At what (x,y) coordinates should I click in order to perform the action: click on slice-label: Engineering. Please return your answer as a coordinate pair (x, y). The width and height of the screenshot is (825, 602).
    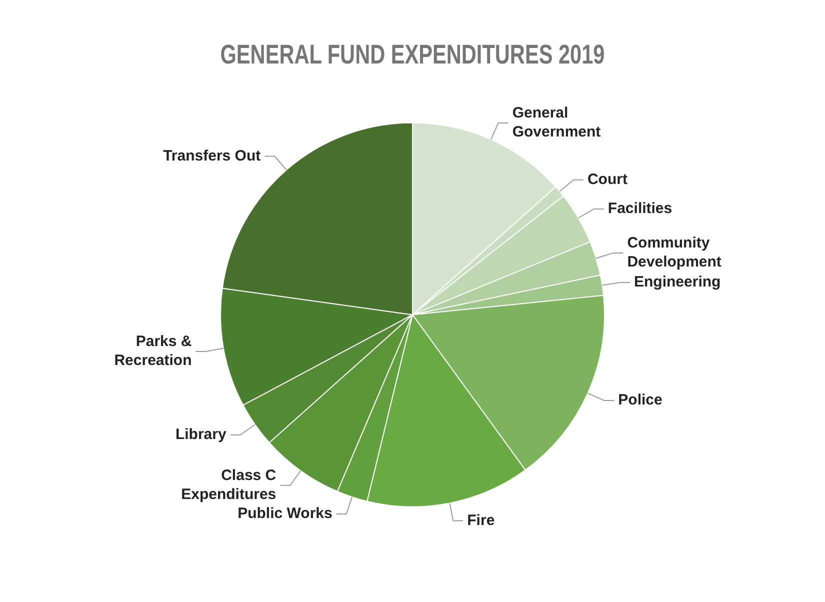
    Looking at the image, I should click on (677, 282).